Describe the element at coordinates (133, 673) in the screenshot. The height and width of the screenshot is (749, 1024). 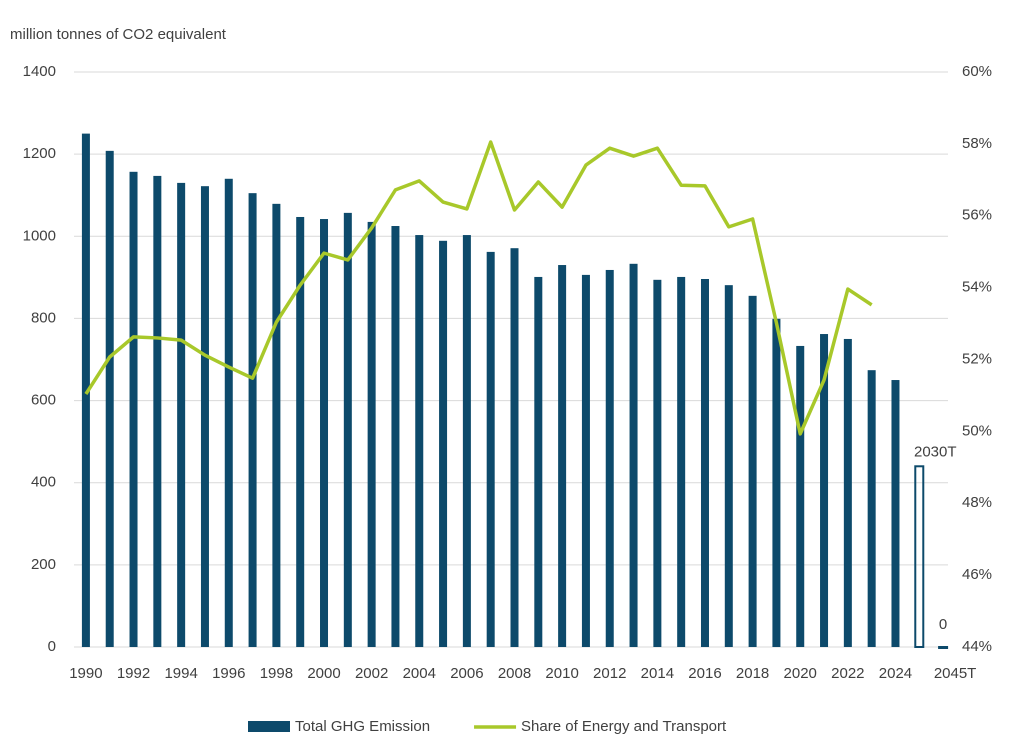
I see `x-tick-label: 1992` at that location.